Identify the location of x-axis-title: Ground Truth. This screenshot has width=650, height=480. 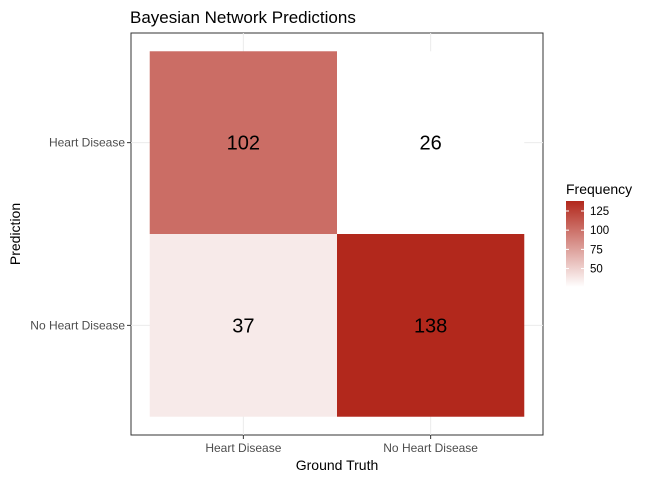
(337, 465).